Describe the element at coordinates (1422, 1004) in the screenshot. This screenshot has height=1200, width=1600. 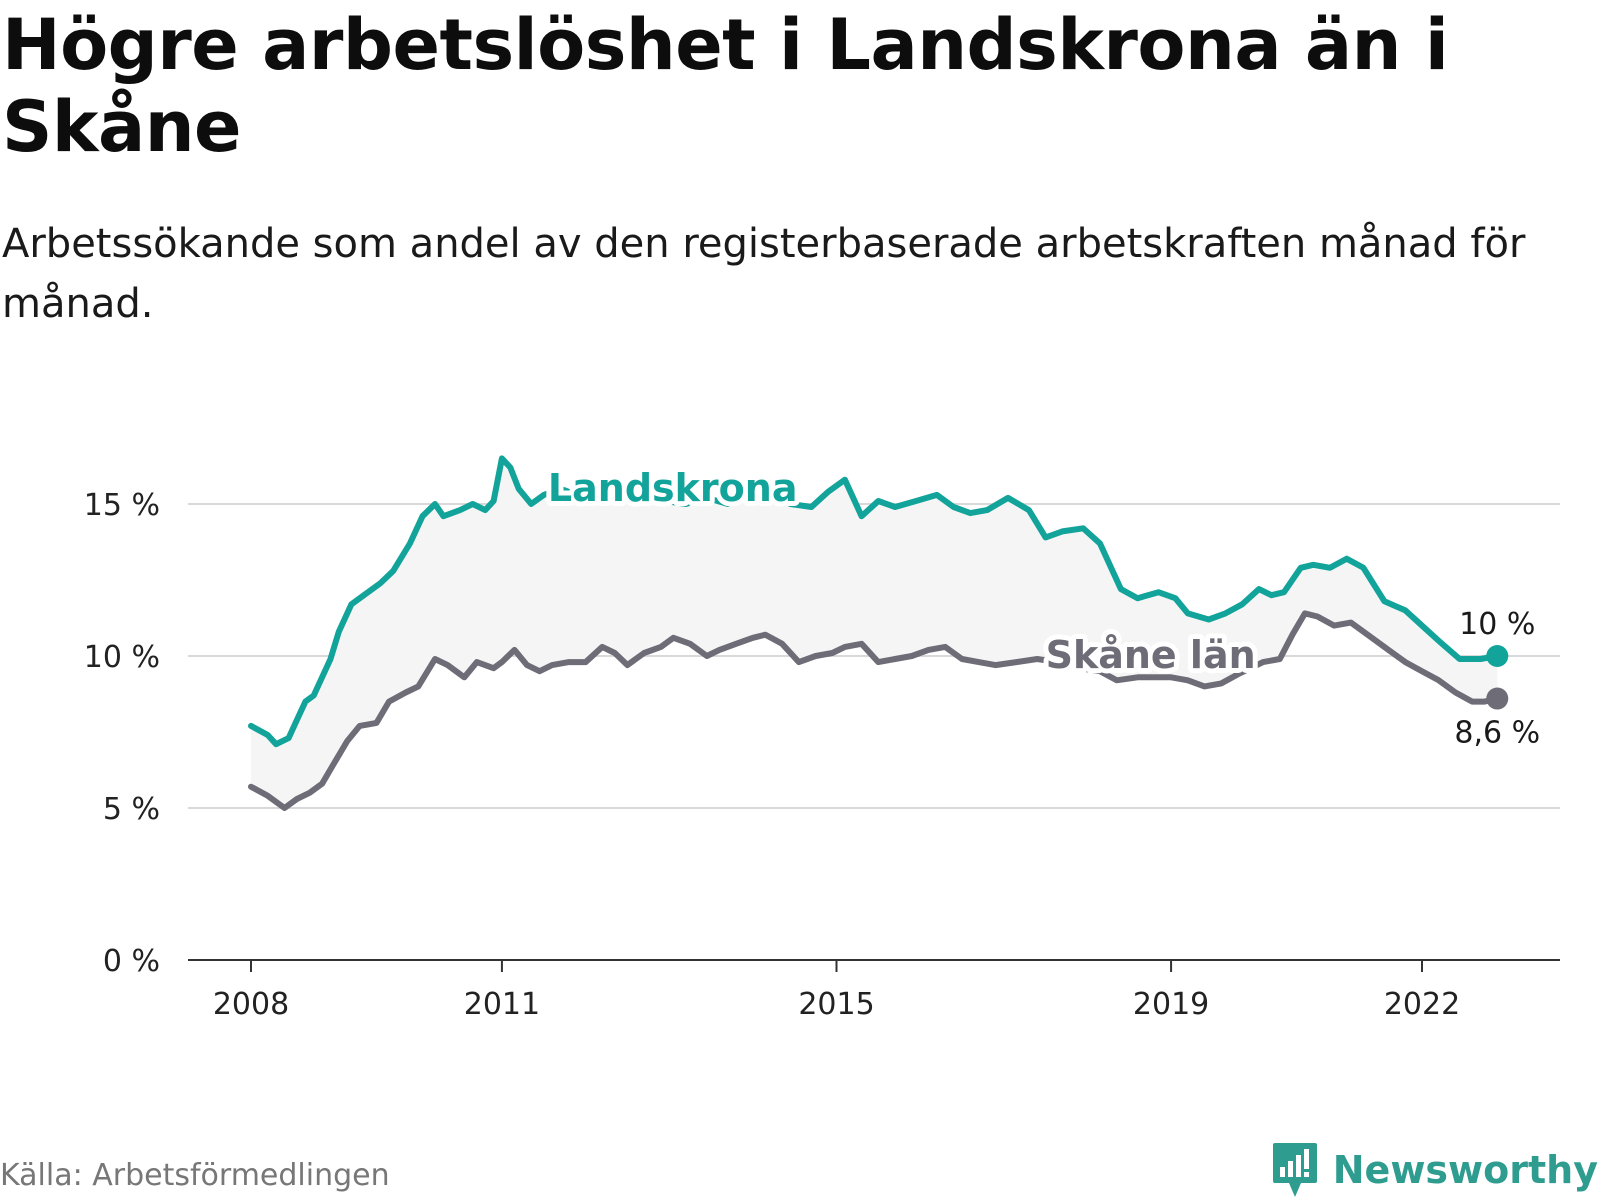
I see `x-tick-label-2022: 2022` at that location.